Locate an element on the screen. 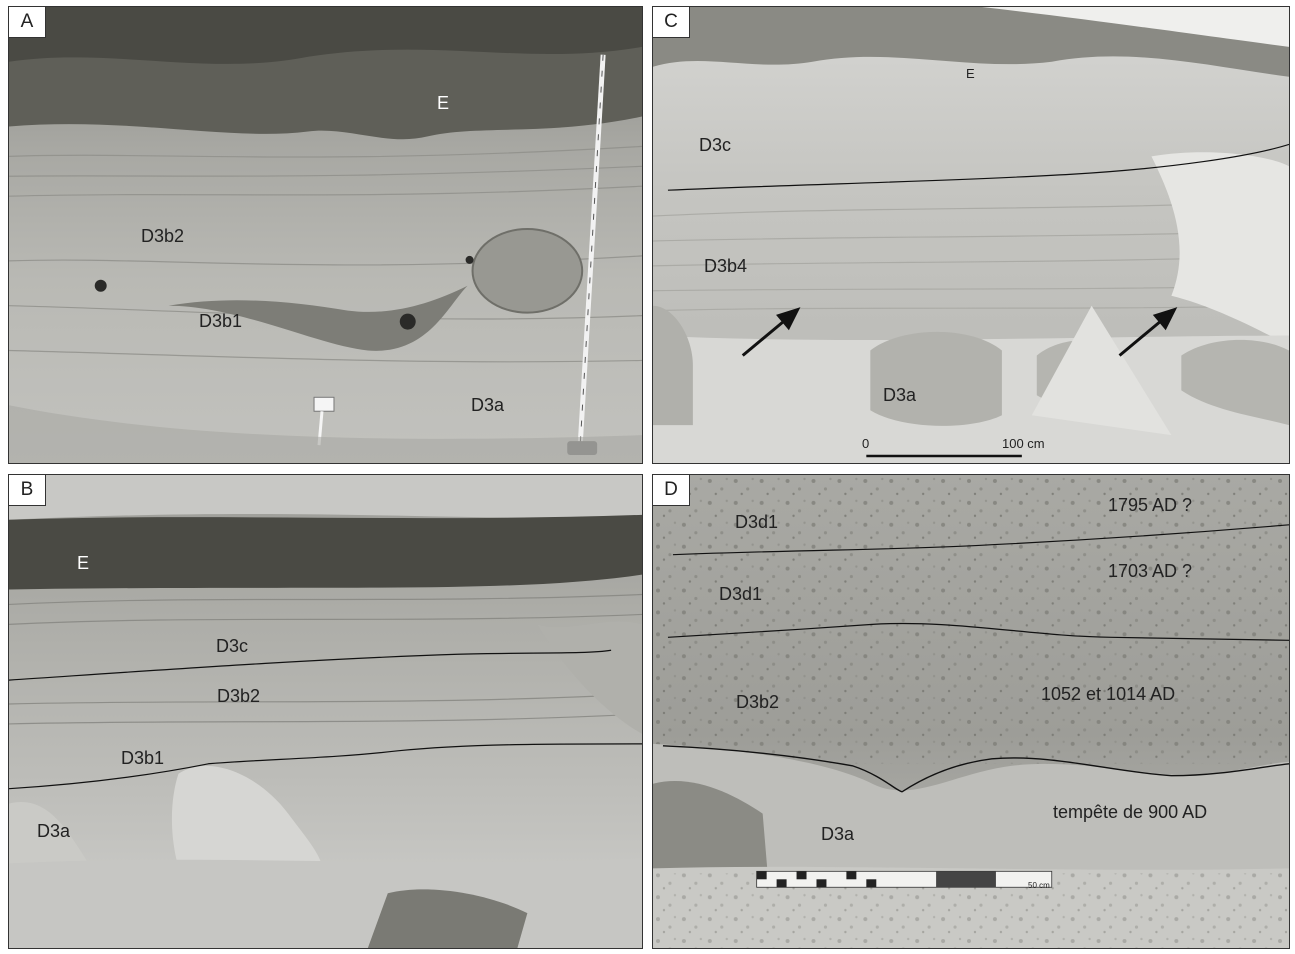 Image resolution: width=1295 pixels, height=954 pixels. panel-a-label-d3b1: D3b1 is located at coordinates (221, 321).